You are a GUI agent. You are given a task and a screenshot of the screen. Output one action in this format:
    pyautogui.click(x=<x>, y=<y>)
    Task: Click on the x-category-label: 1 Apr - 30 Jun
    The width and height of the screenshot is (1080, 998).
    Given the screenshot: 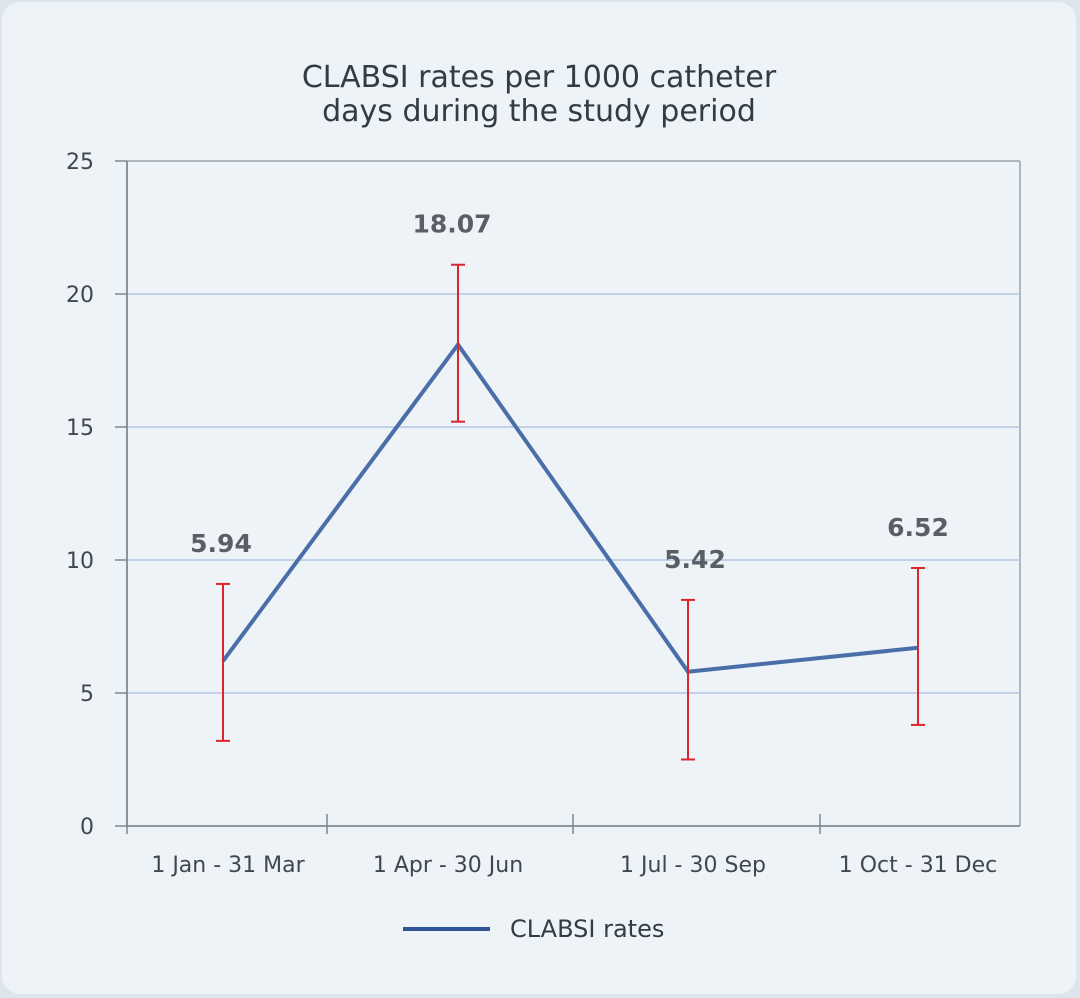 What is the action you would take?
    pyautogui.click(x=448, y=865)
    